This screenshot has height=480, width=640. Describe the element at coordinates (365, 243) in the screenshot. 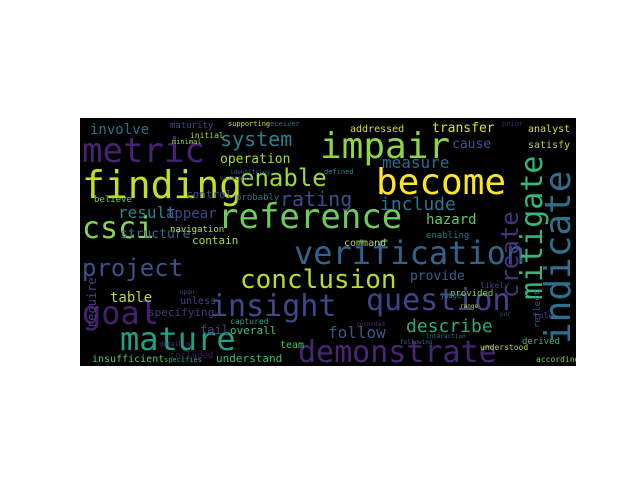

I see `word-command: command` at that location.